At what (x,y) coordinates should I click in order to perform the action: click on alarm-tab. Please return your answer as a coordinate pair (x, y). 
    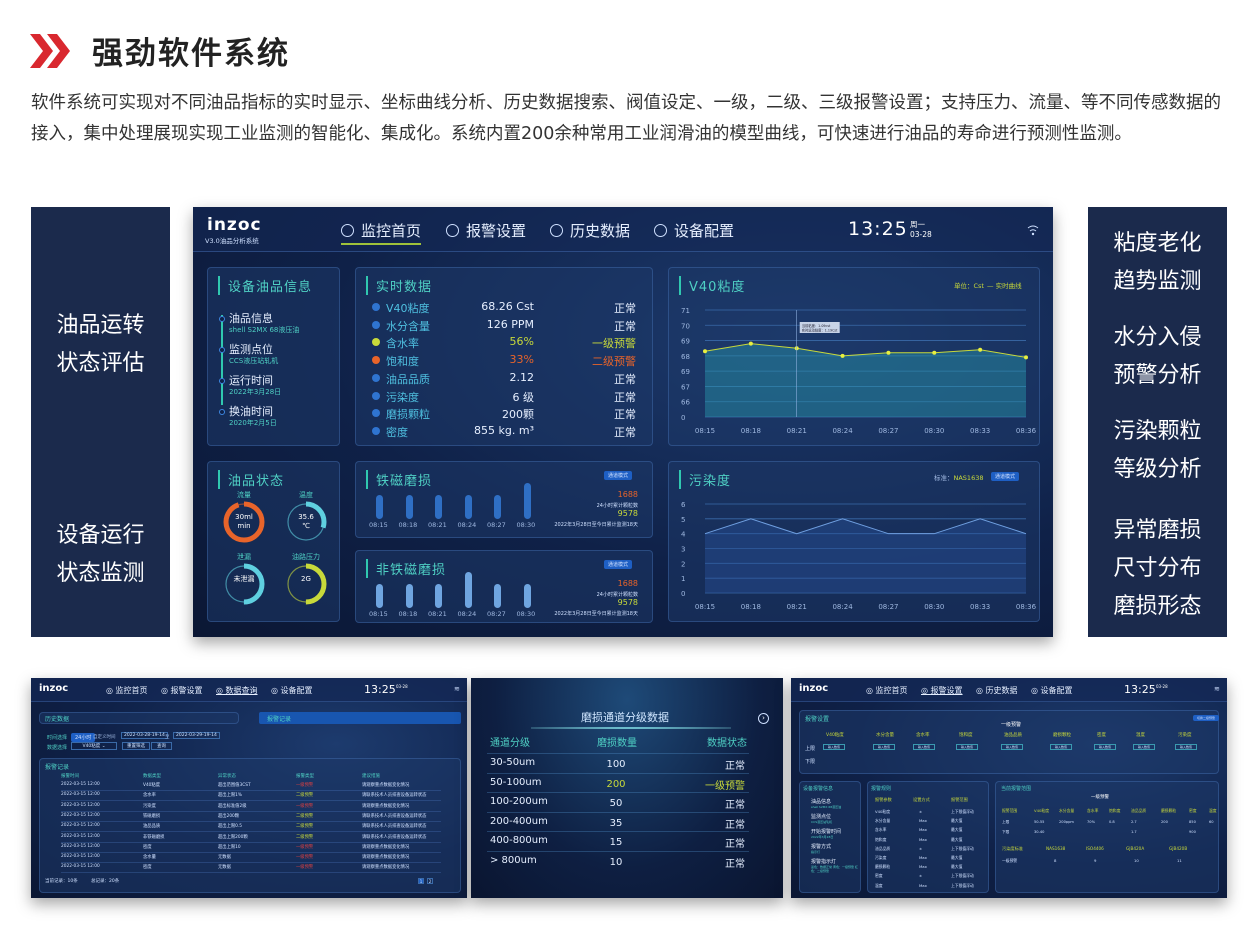
    Looking at the image, I should click on (360, 718).